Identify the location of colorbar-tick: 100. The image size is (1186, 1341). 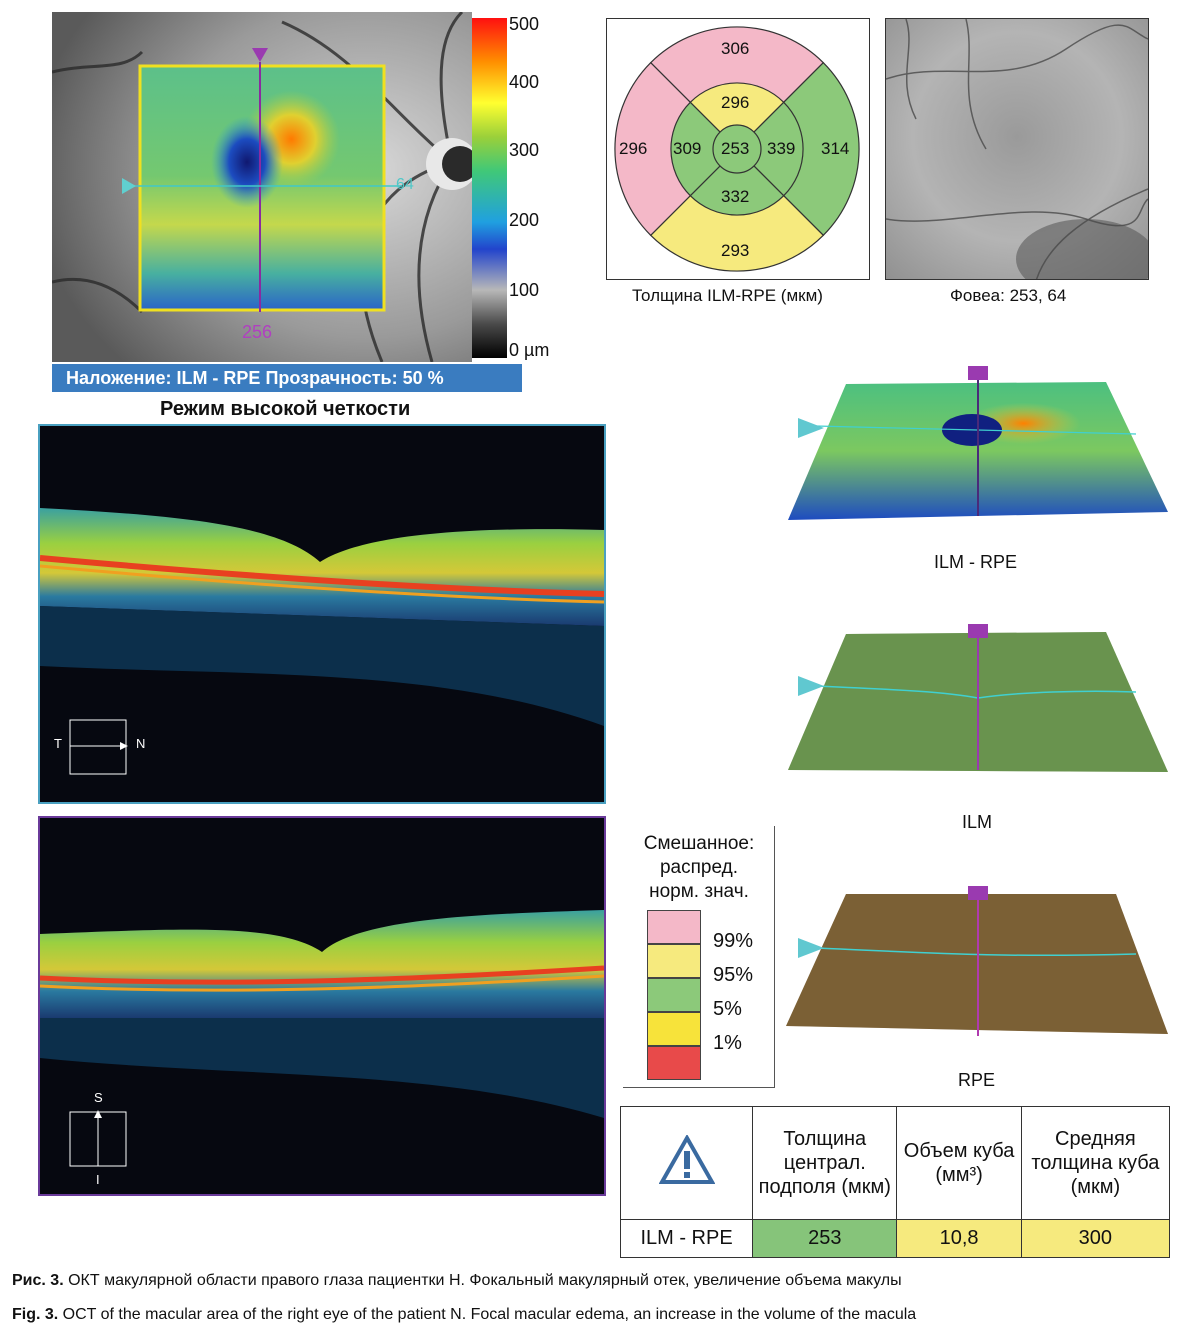
(524, 290).